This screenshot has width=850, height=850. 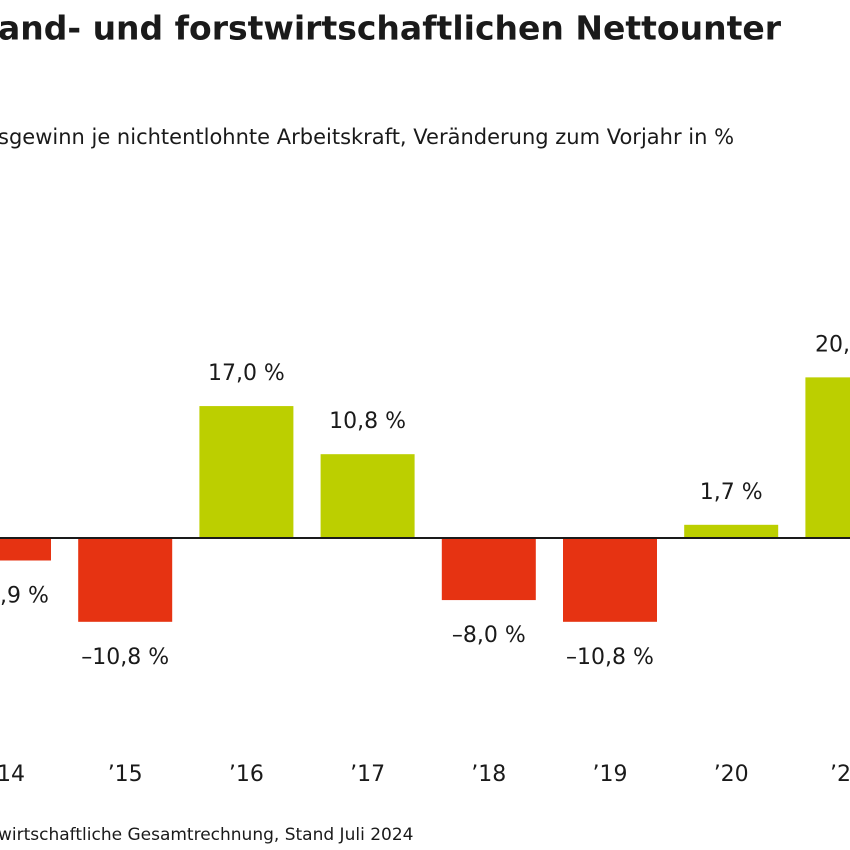 I want to click on value-label: 10,8 %, so click(x=367, y=421).